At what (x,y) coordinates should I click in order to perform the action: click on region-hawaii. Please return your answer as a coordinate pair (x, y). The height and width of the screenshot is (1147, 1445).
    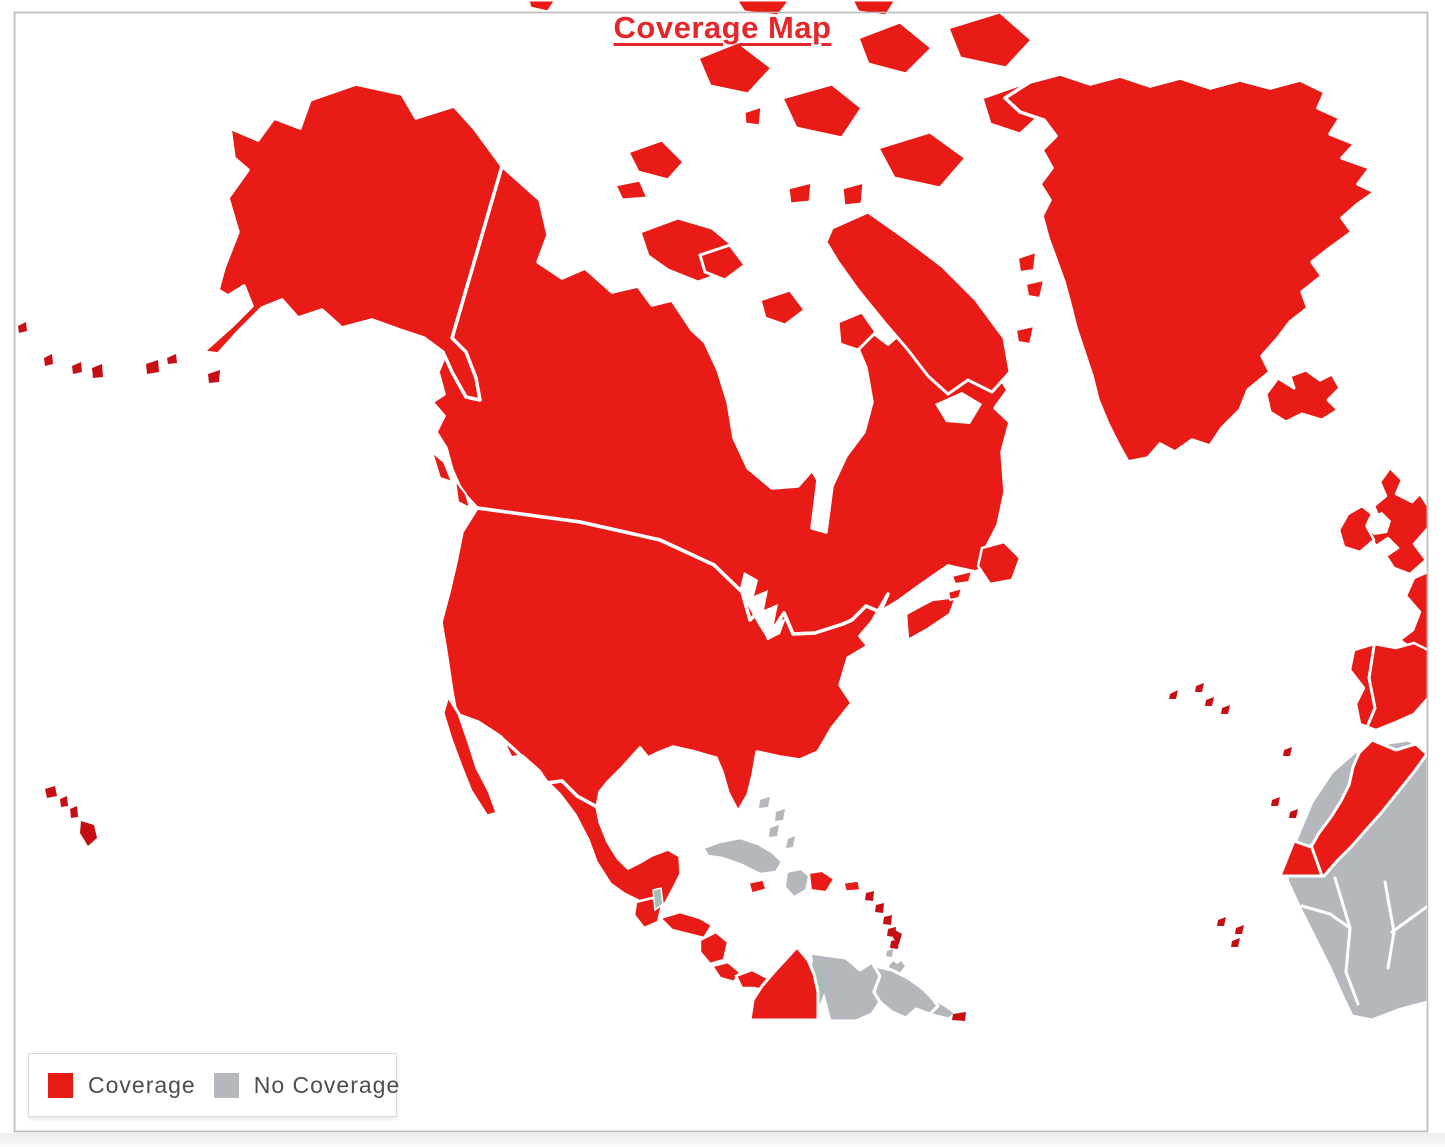
    Looking at the image, I should click on (71, 816).